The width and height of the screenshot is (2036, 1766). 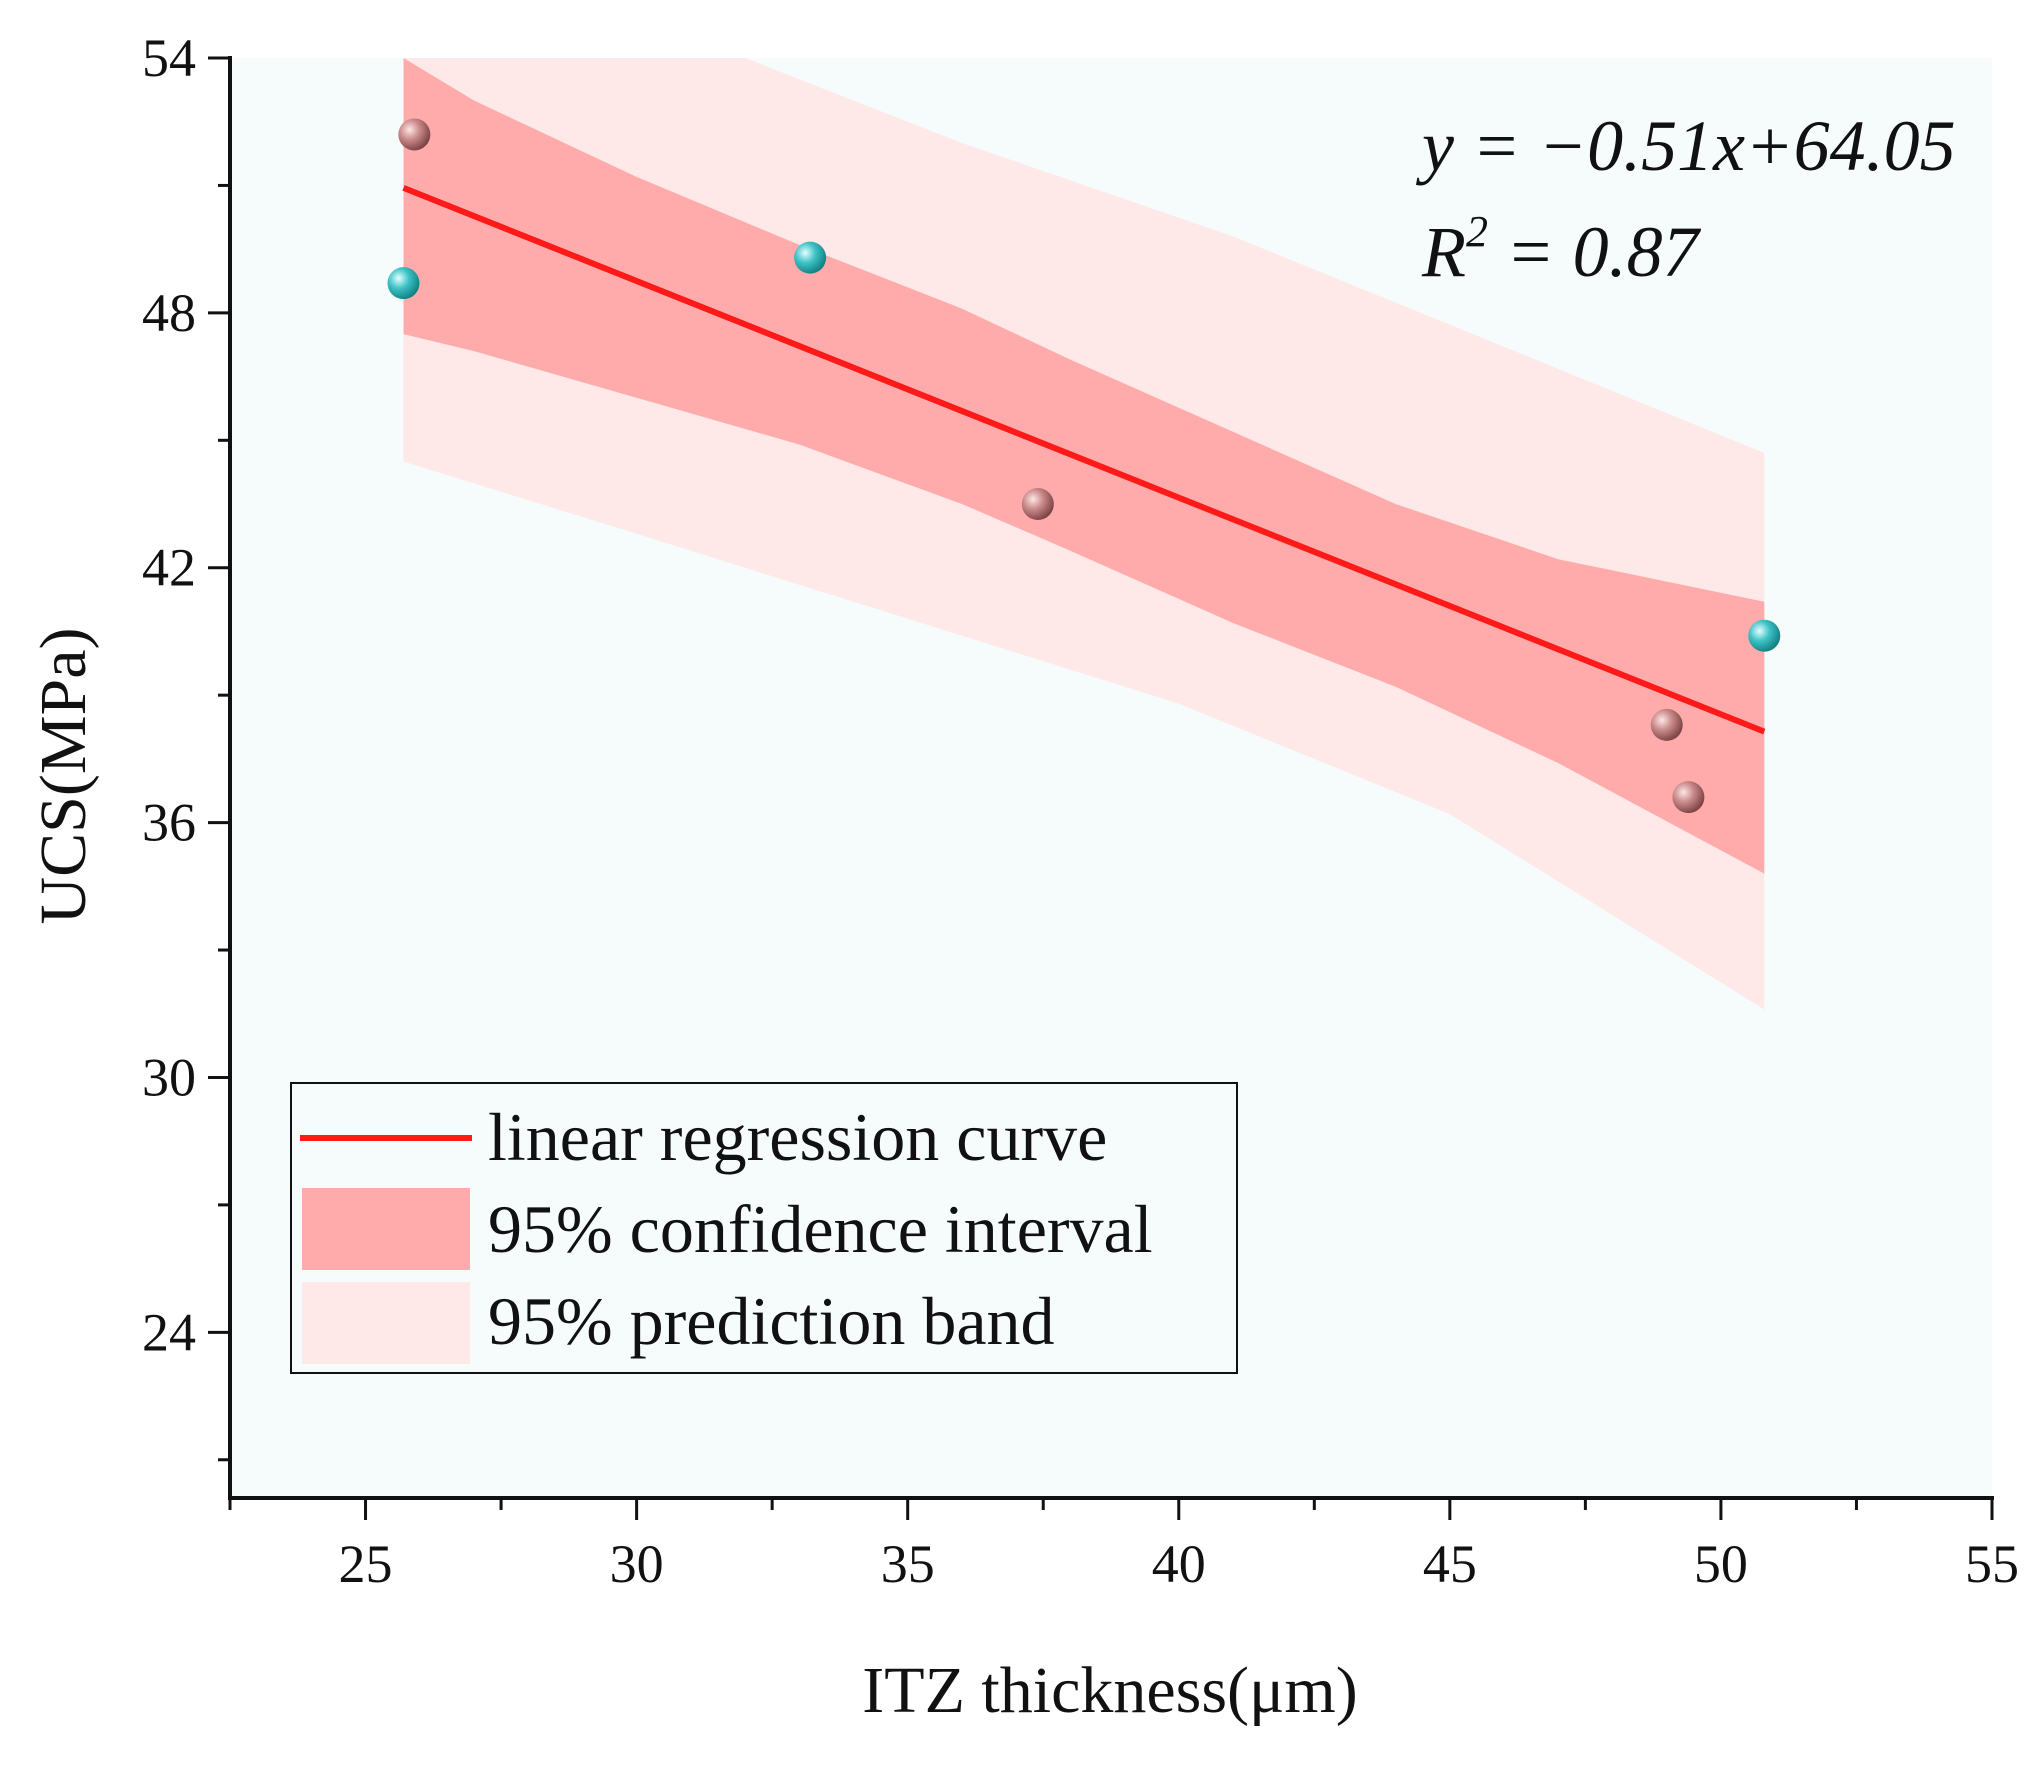 What do you see at coordinates (169, 823) in the screenshot?
I see `y-tick-label: 36` at bounding box center [169, 823].